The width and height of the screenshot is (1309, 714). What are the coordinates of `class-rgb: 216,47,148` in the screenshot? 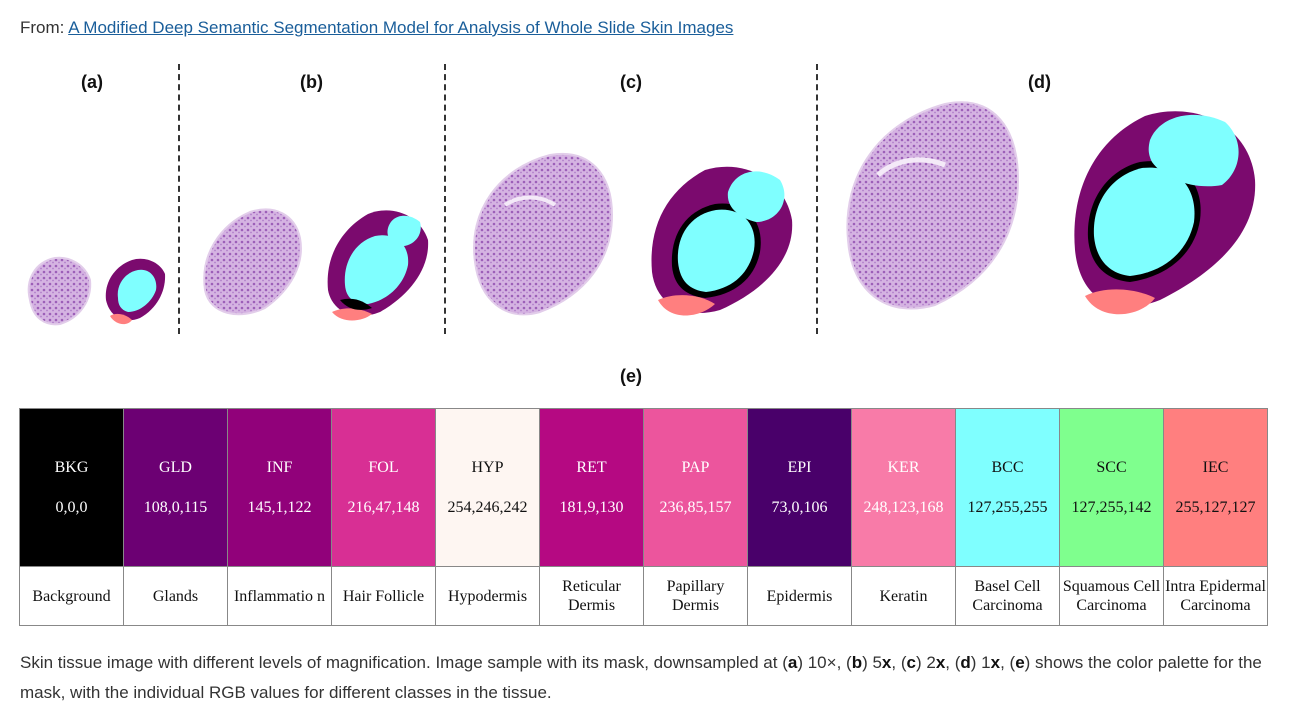 It's located at (383, 507).